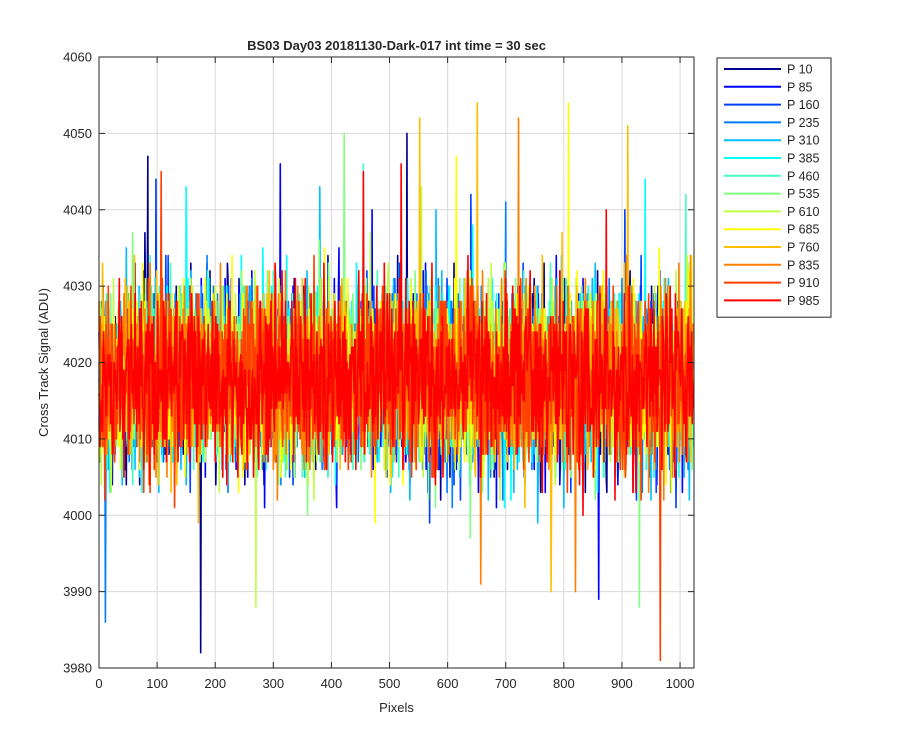 This screenshot has width=900, height=750. I want to click on y-tick-label: 4050, so click(77, 133).